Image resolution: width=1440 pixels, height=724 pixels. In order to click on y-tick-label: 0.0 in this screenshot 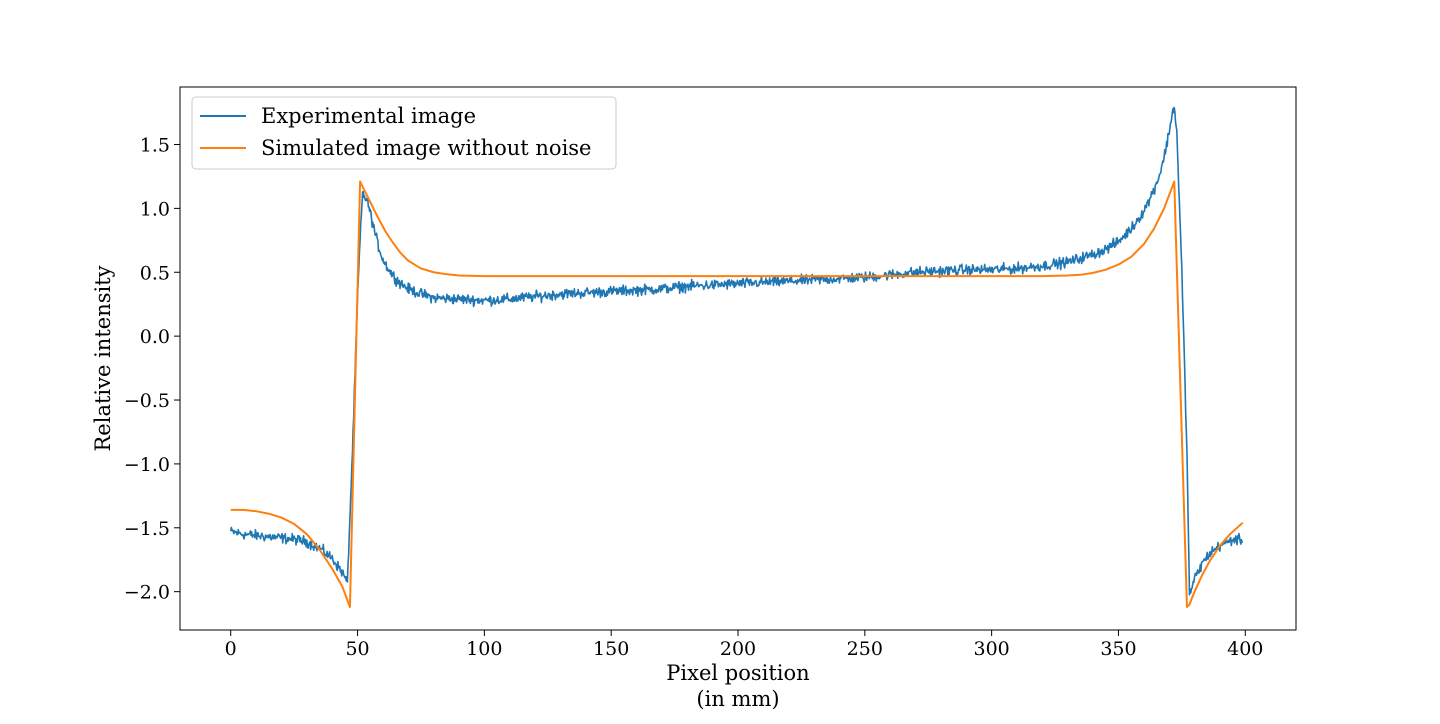, I will do `click(155, 337)`.